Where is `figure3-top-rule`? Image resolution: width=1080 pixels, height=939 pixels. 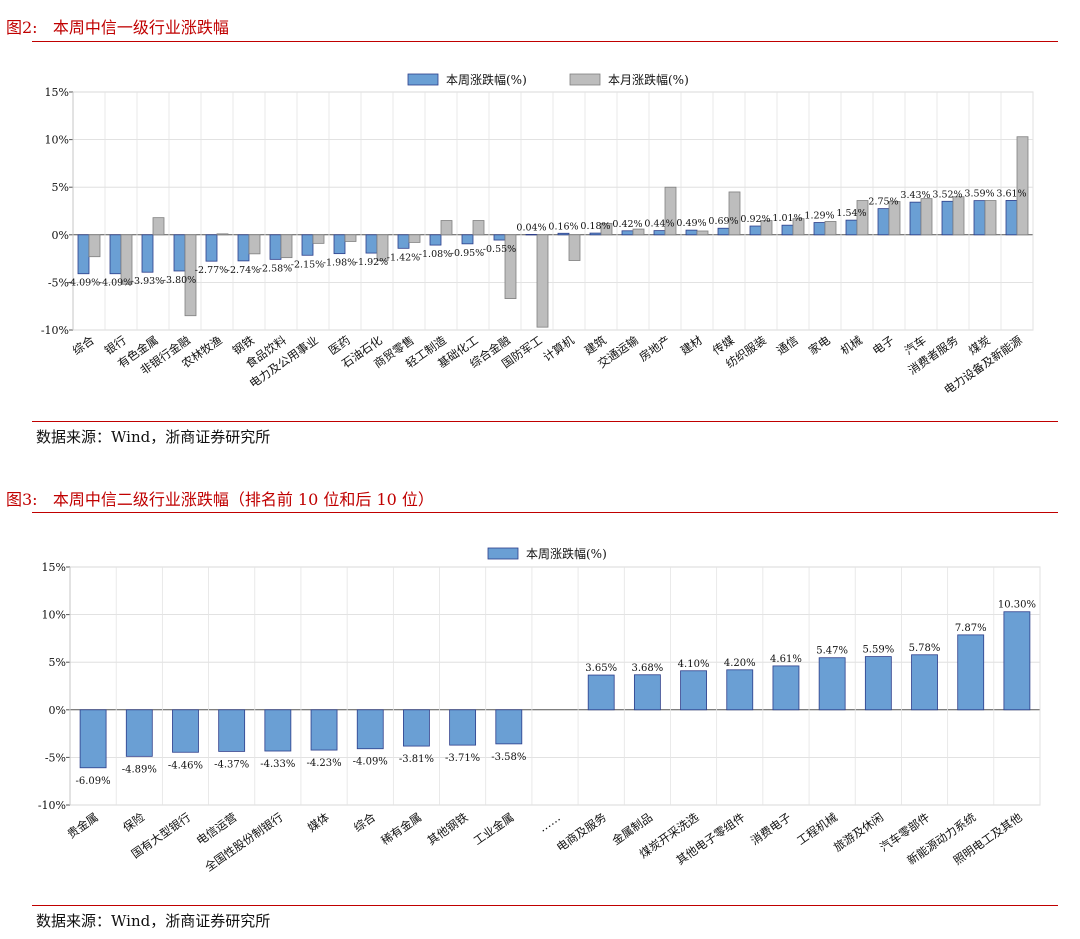 figure3-top-rule is located at coordinates (545, 512).